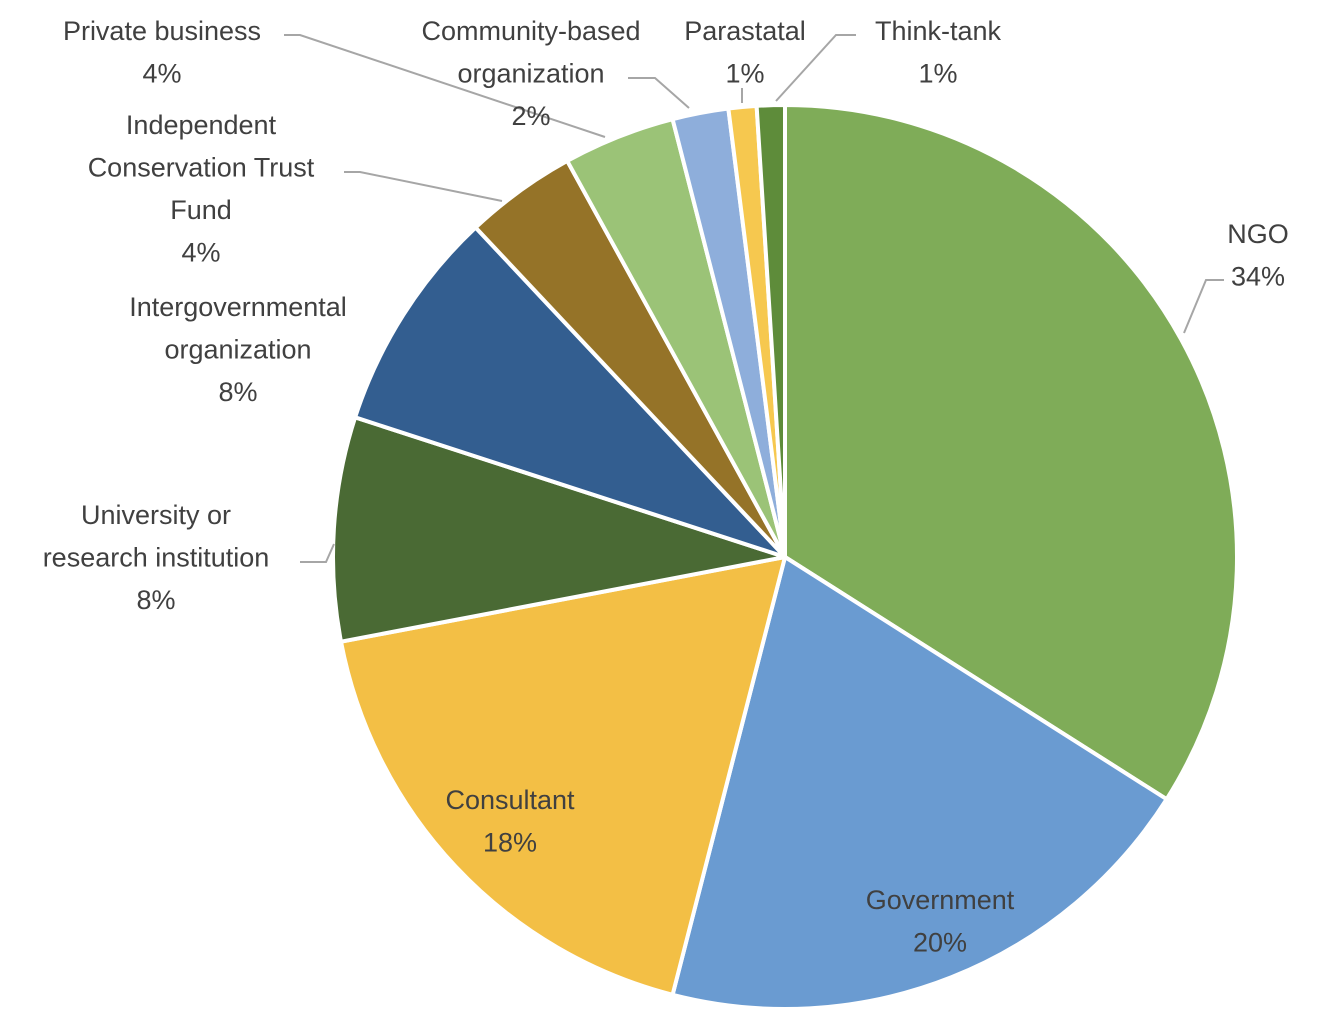 This screenshot has width=1322, height=1009. Describe the element at coordinates (201, 210) in the screenshot. I see `category-label-line: Fund` at that location.